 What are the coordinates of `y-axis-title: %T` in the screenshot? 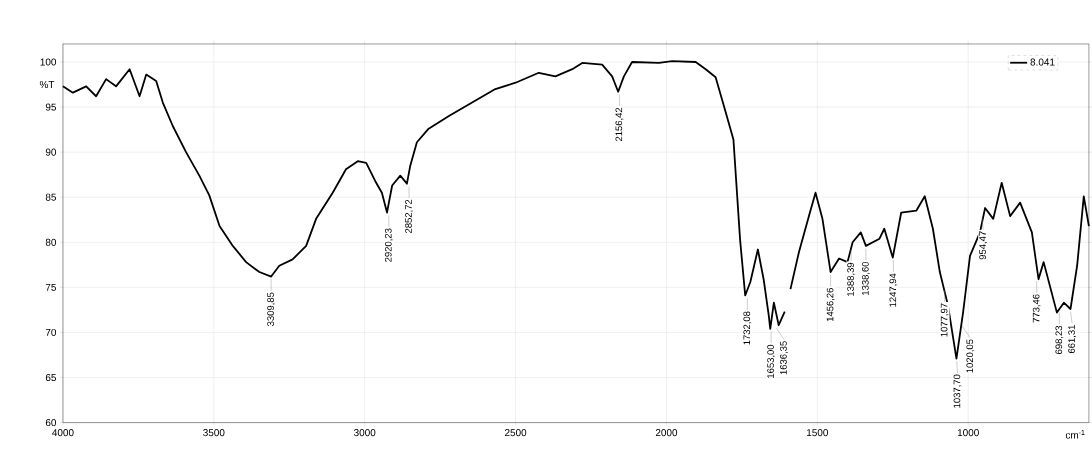 It's located at (47, 85).